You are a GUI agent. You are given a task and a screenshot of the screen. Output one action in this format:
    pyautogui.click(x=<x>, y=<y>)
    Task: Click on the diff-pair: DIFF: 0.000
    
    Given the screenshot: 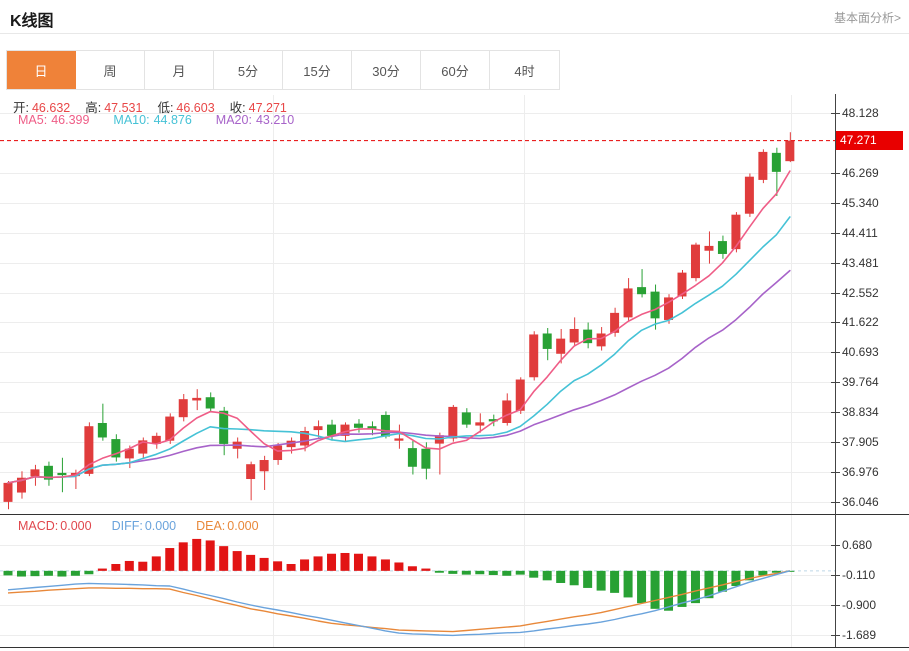 What is the action you would take?
    pyautogui.click(x=144, y=526)
    